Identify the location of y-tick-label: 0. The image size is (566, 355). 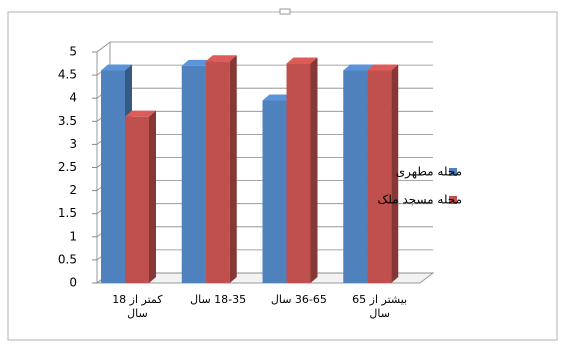
(73, 283).